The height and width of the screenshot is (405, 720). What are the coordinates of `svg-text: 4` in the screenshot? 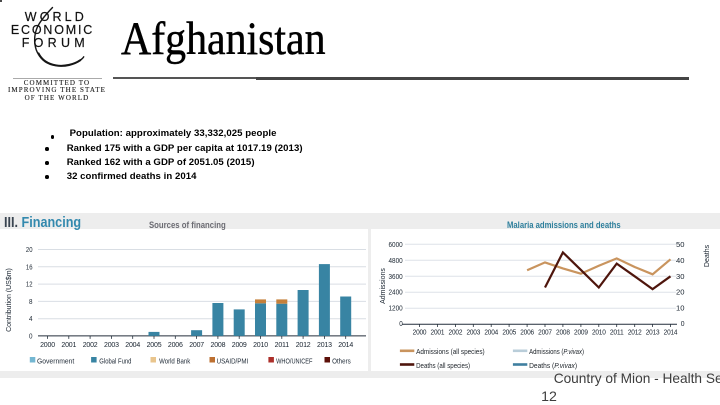 It's located at (31, 318).